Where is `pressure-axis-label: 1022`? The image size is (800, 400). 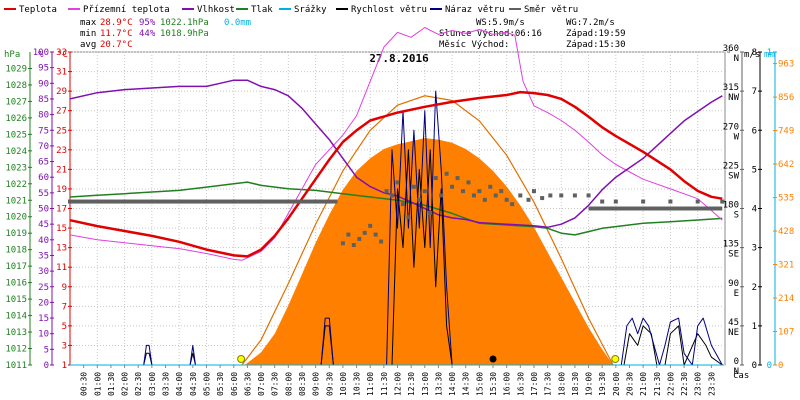
pressure-axis-label: 1022 is located at coordinates (16, 185).